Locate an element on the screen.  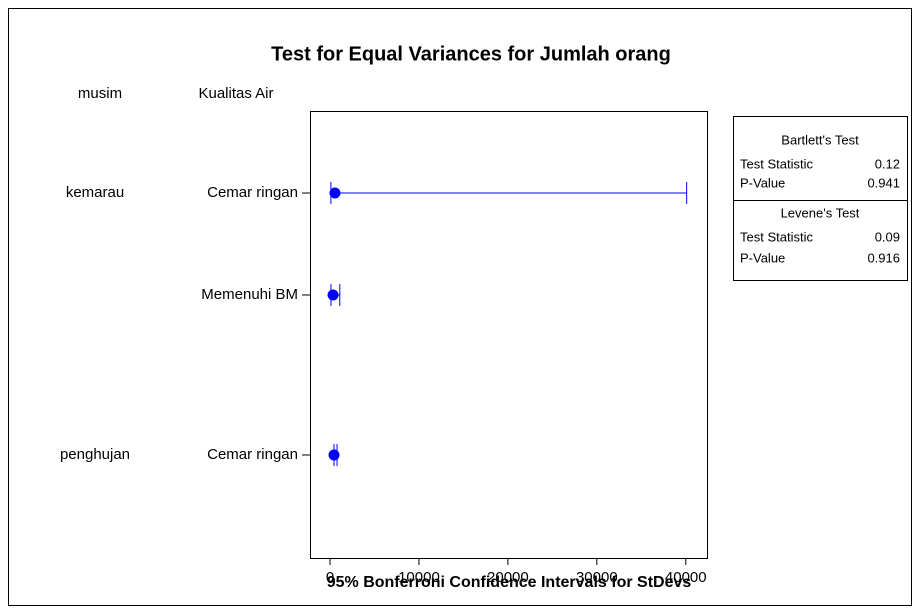
test-value: 0.916 is located at coordinates (883, 257).